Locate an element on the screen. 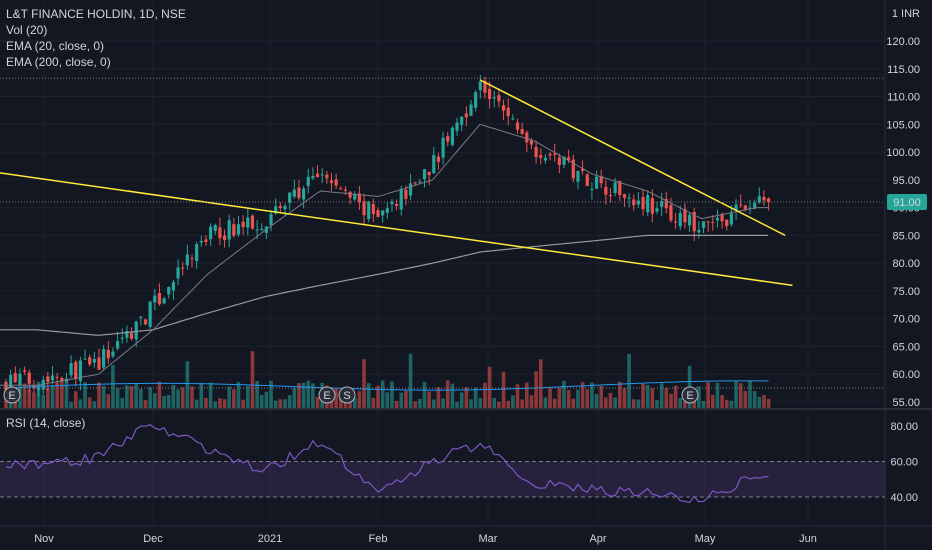  price-tick-label: 85.00 is located at coordinates (906, 236).